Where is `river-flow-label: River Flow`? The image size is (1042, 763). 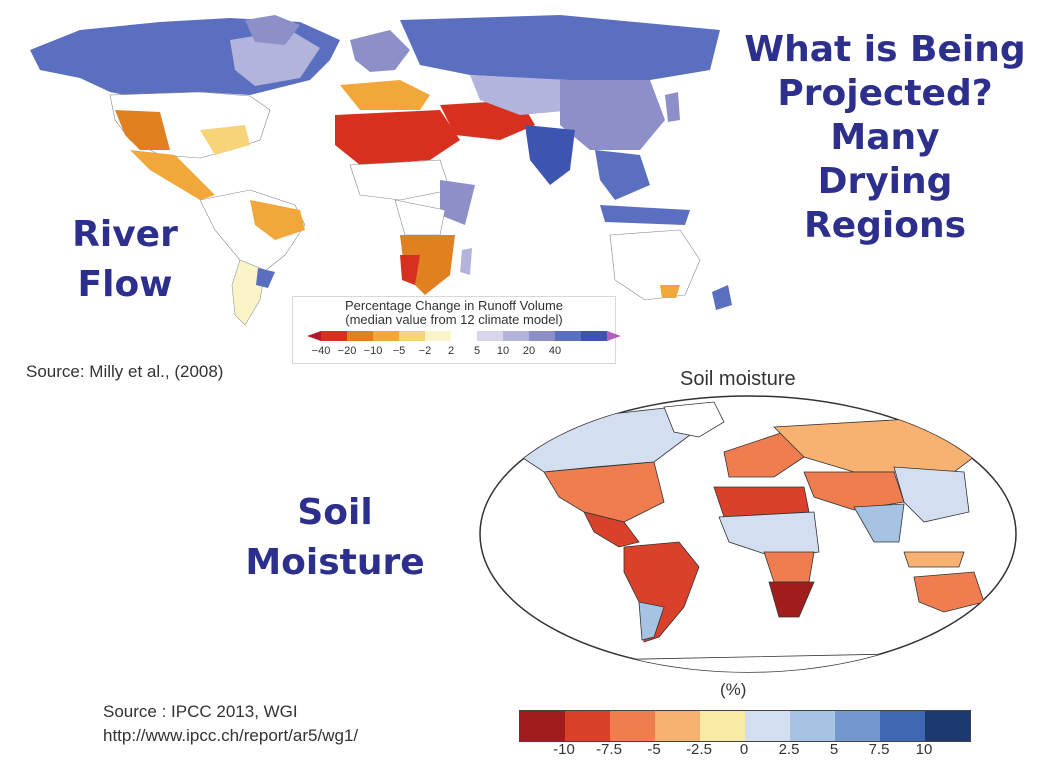
river-flow-label: River Flow is located at coordinates (125, 260).